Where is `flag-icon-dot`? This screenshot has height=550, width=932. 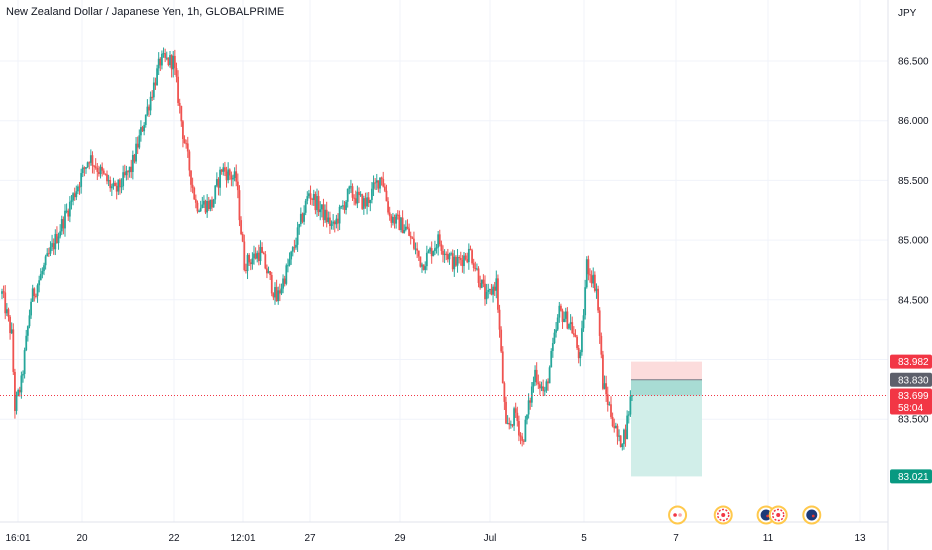
flag-icon-dot is located at coordinates (768, 516).